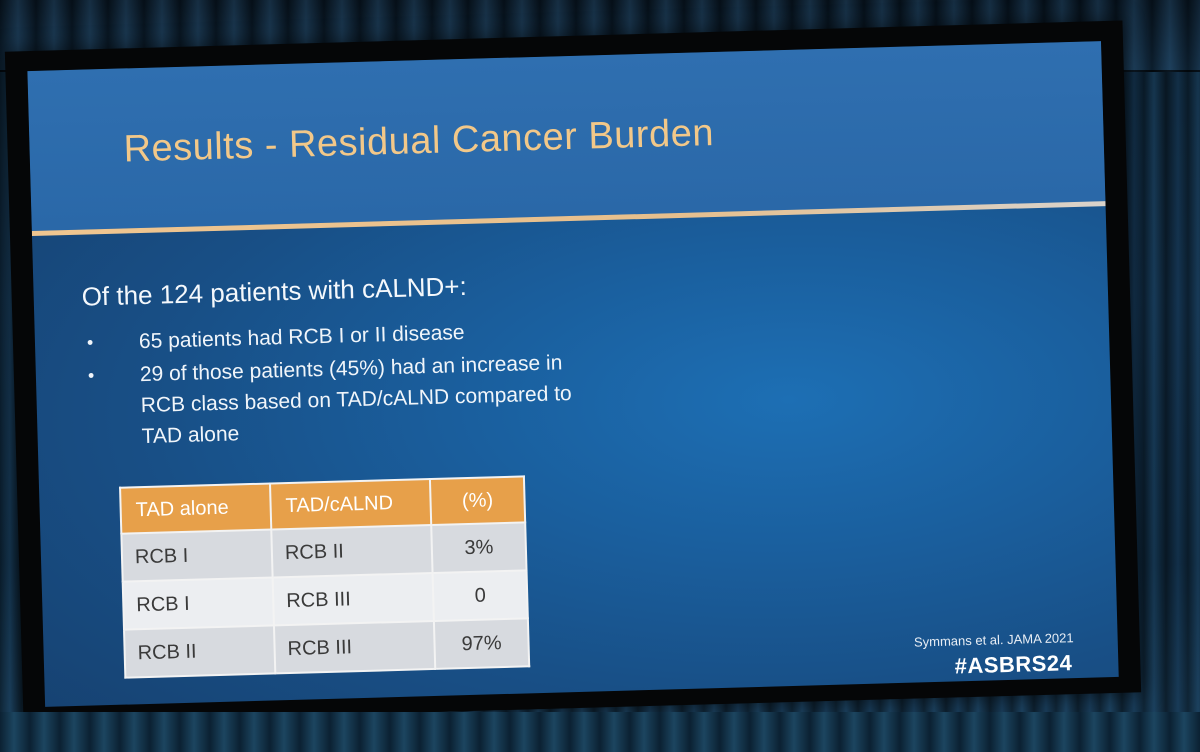  What do you see at coordinates (350, 504) in the screenshot?
I see `table-header-cell: TAD/cALND` at bounding box center [350, 504].